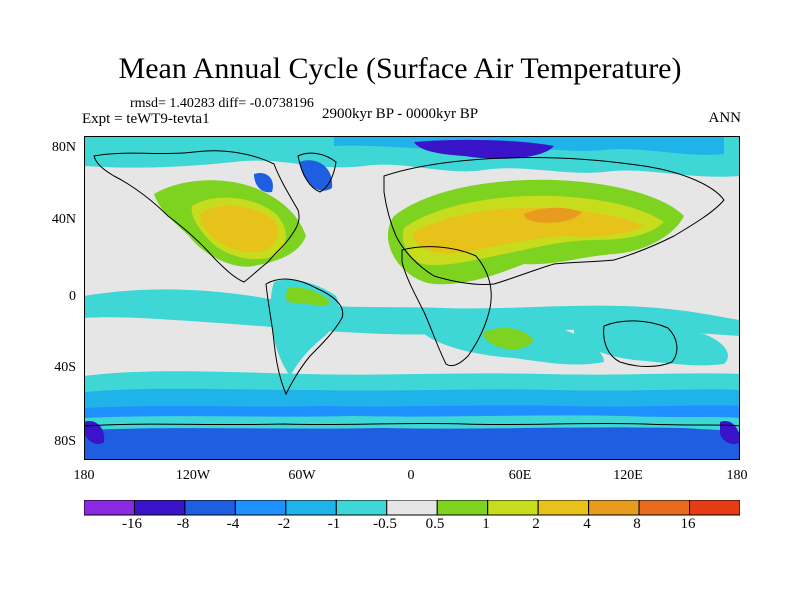 The image size is (800, 600). I want to click on eurasia-gold-region, so click(528, 230).